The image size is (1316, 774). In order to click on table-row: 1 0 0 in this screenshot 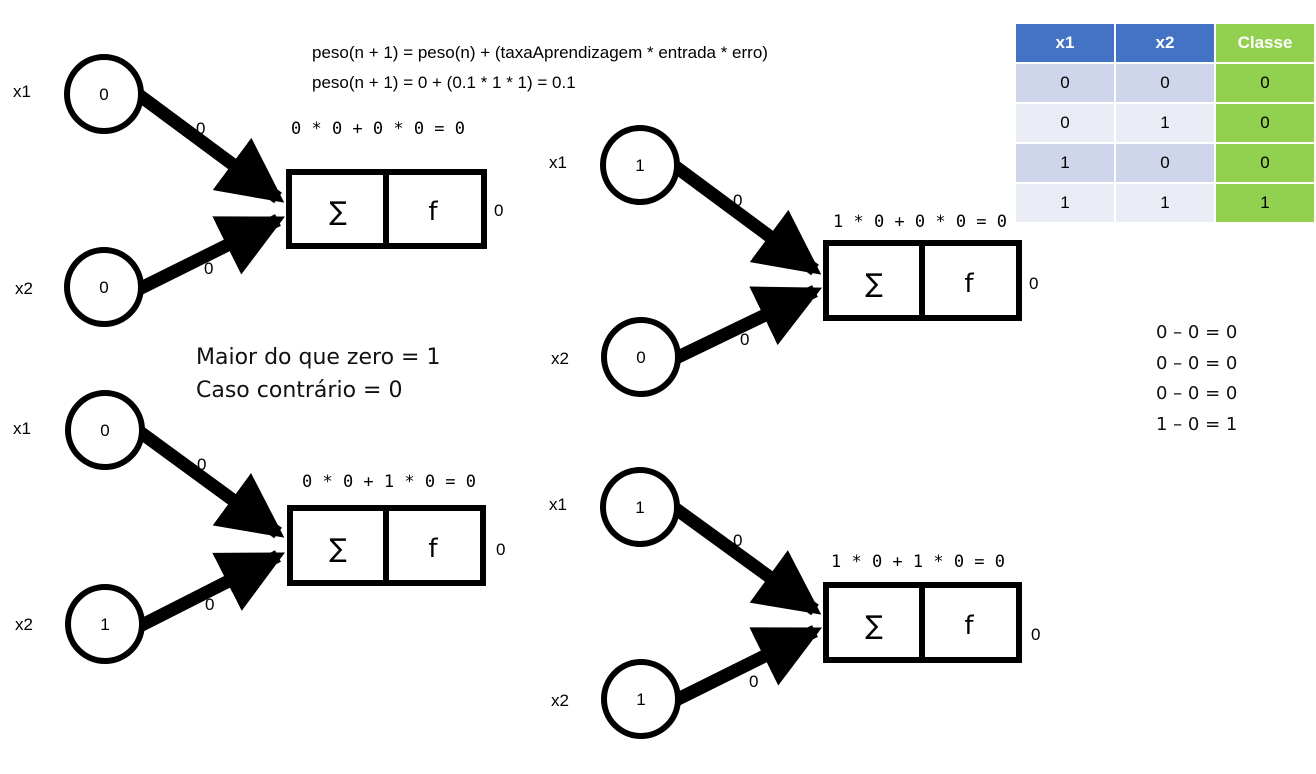, I will do `click(1165, 163)`.